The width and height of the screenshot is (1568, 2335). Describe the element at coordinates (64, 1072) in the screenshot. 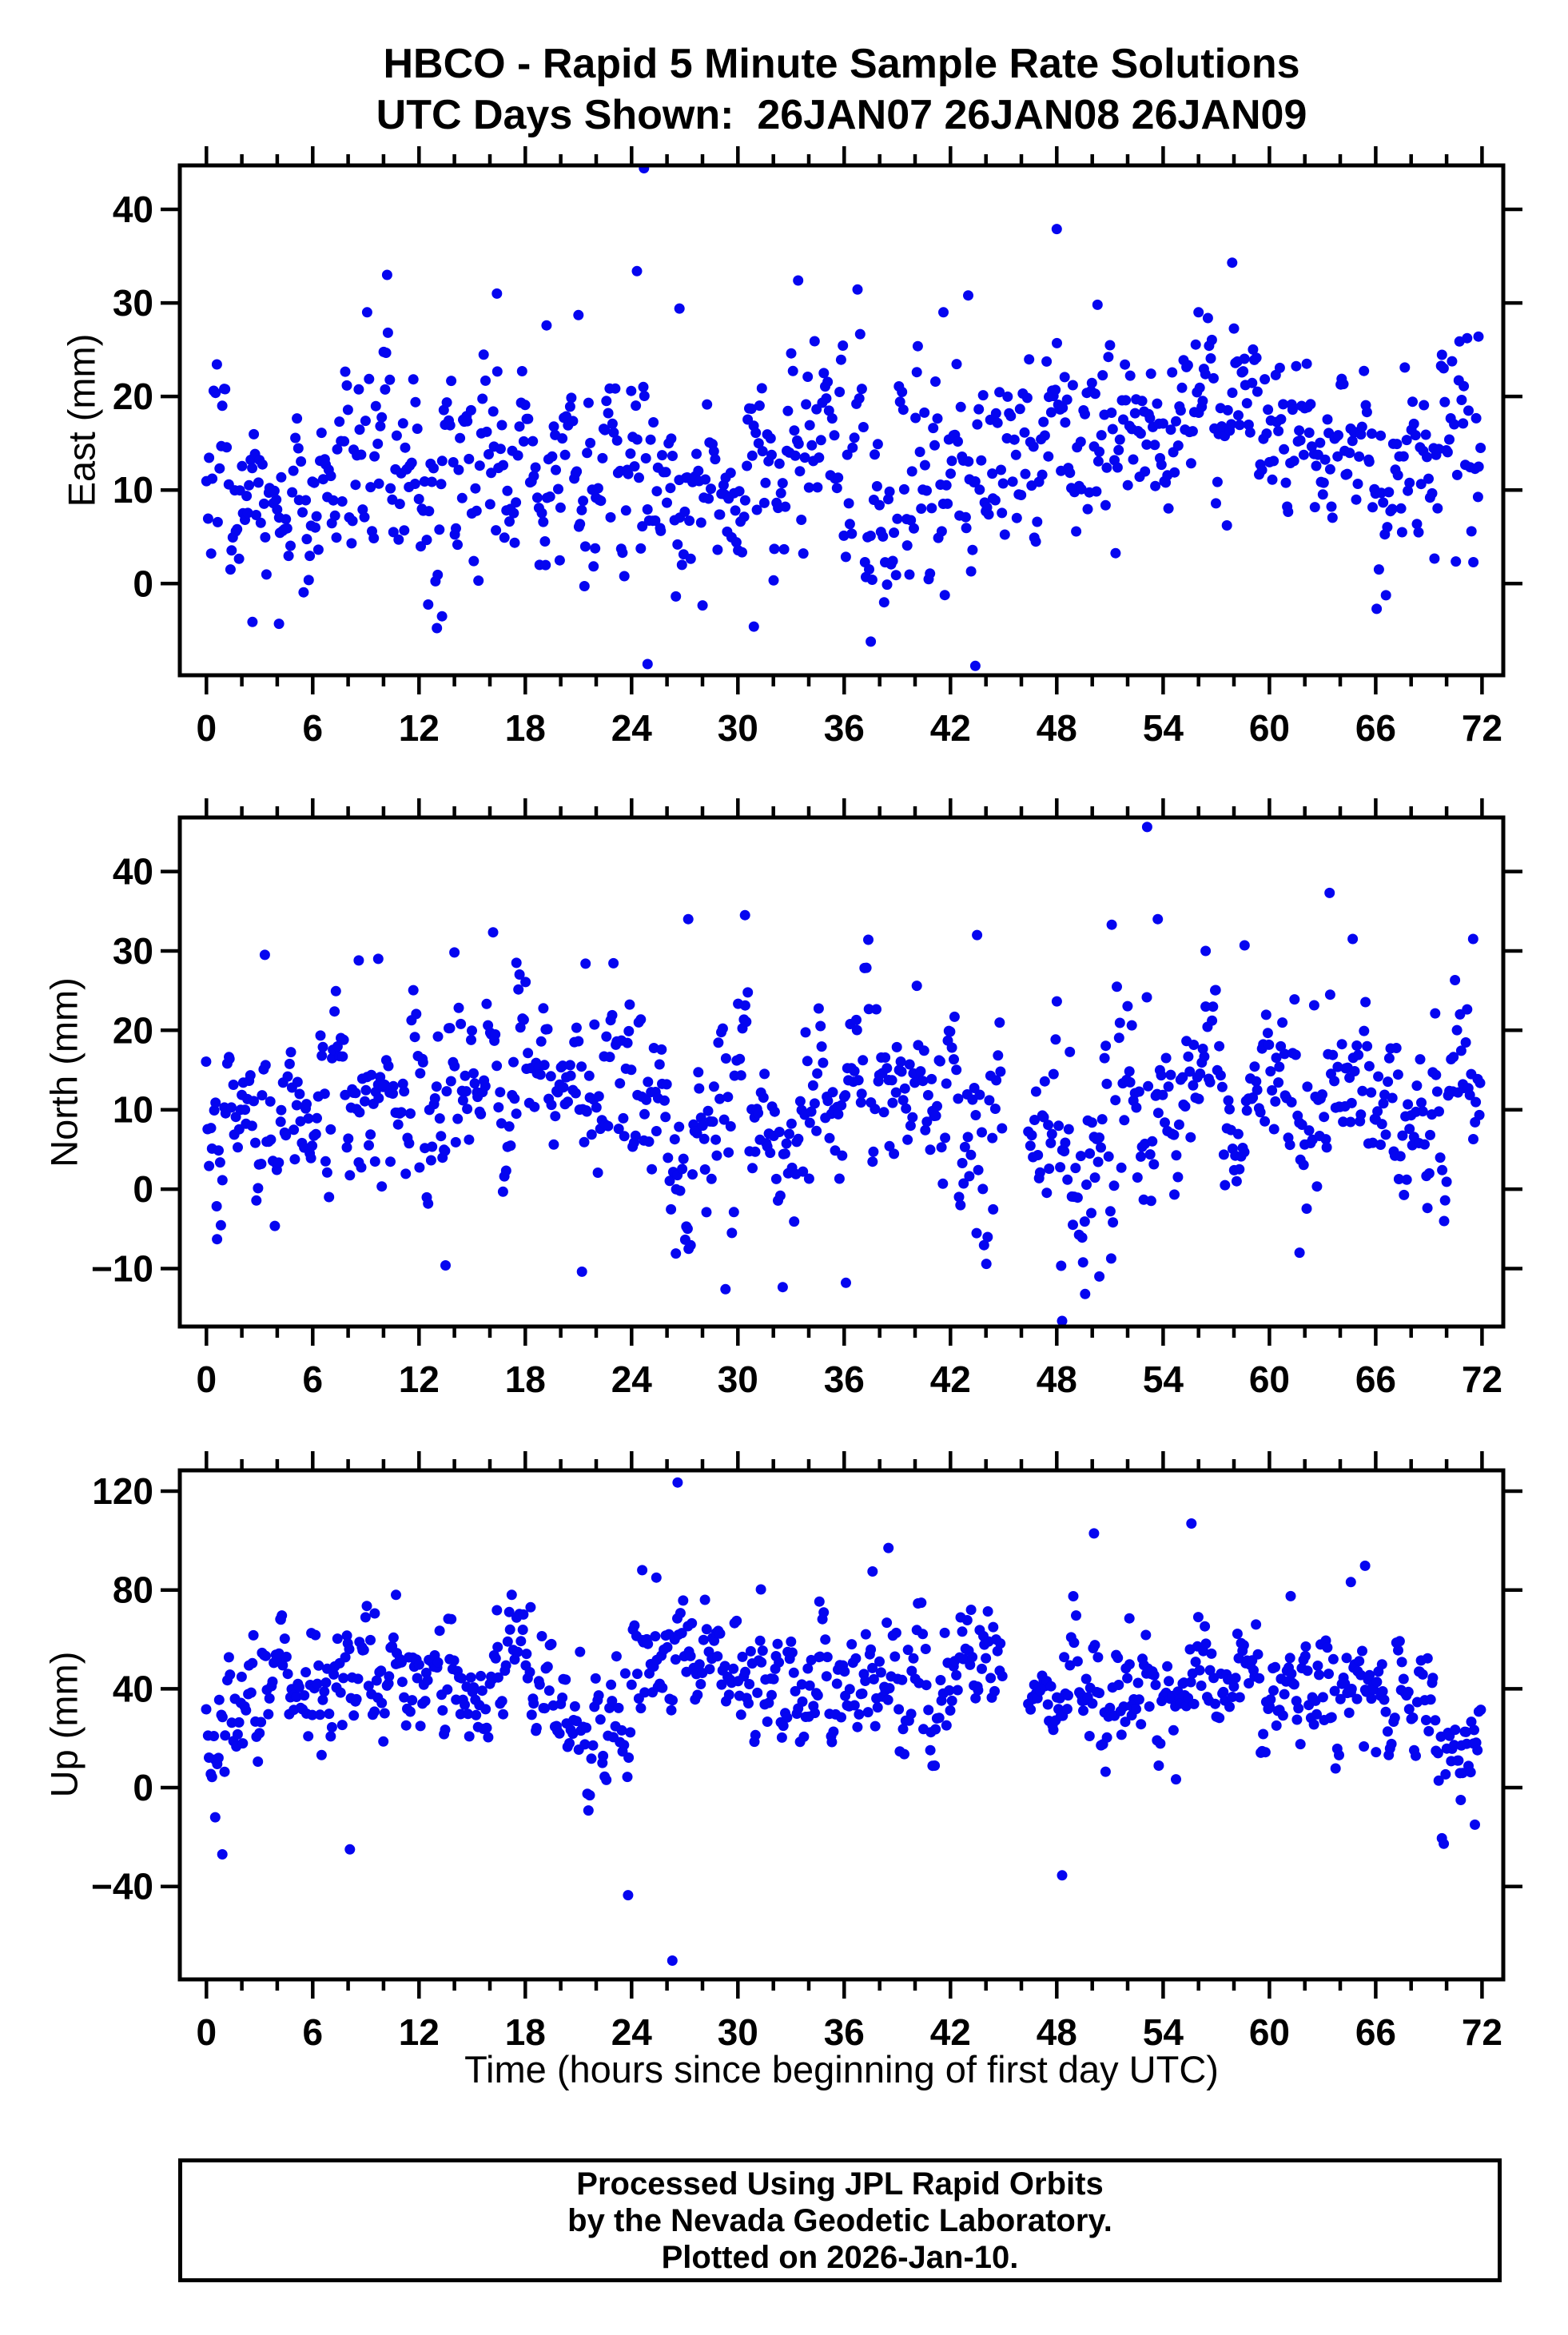

I see `y-axis-label-north: North (mm)` at that location.